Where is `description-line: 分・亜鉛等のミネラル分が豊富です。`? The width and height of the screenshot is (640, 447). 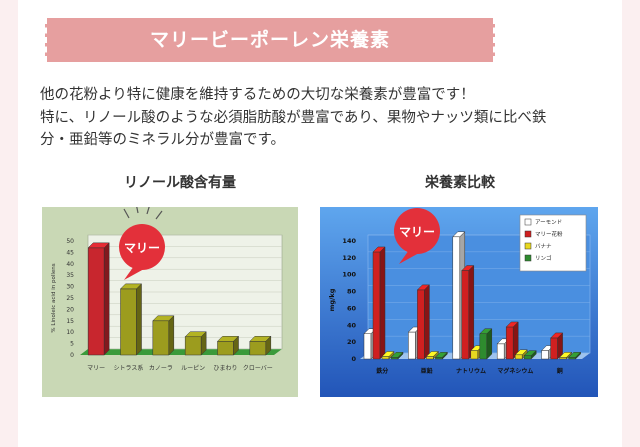 description-line: 分・亜鉛等のミネラル分が豊富です。 is located at coordinates (163, 140).